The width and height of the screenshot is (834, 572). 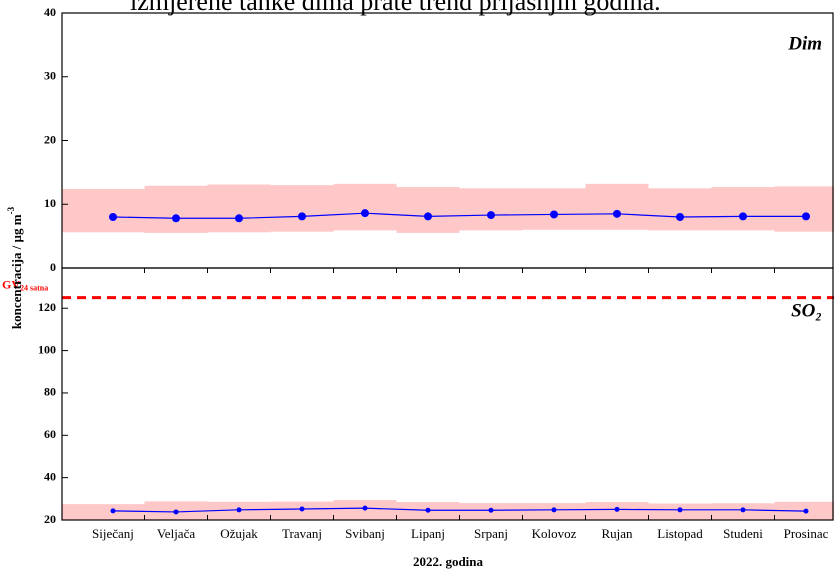 What do you see at coordinates (617, 533) in the screenshot?
I see `x-tick-label: Rujan` at bounding box center [617, 533].